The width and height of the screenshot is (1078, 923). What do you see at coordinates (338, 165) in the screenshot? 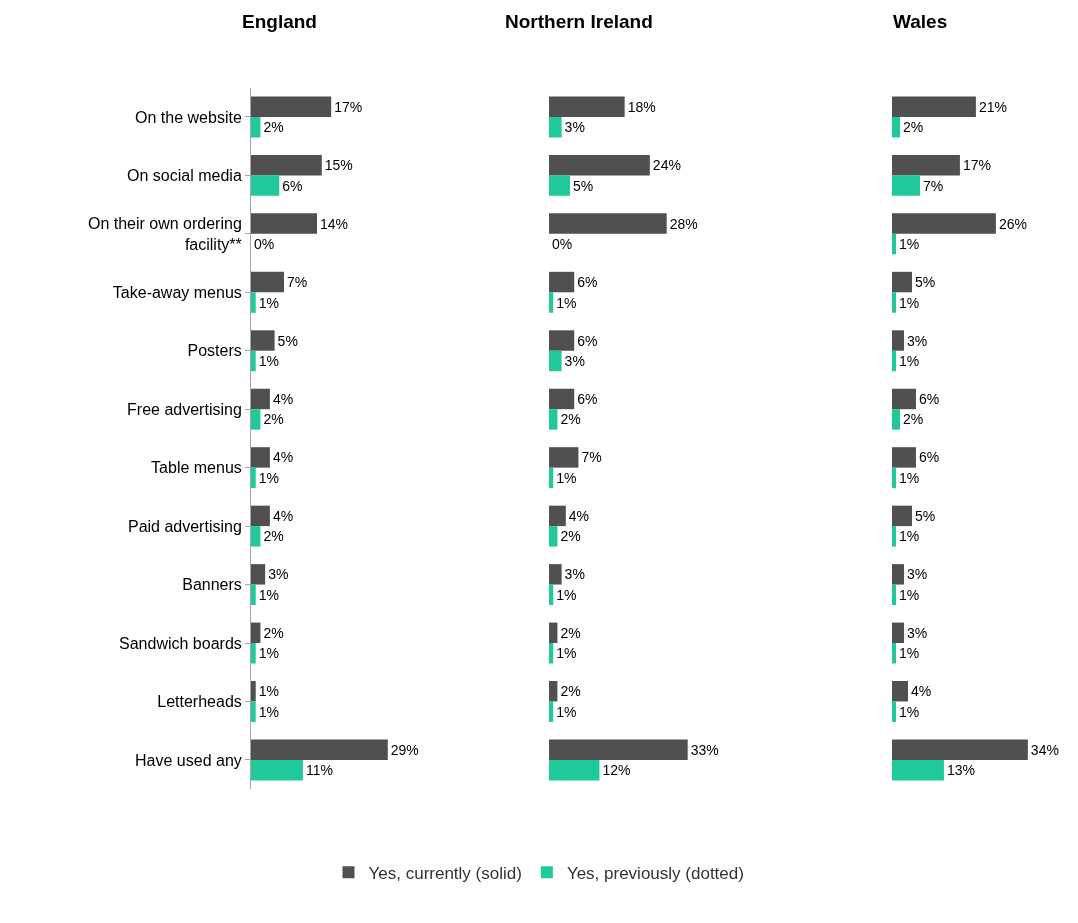
I see `data-label: 15%` at bounding box center [338, 165].